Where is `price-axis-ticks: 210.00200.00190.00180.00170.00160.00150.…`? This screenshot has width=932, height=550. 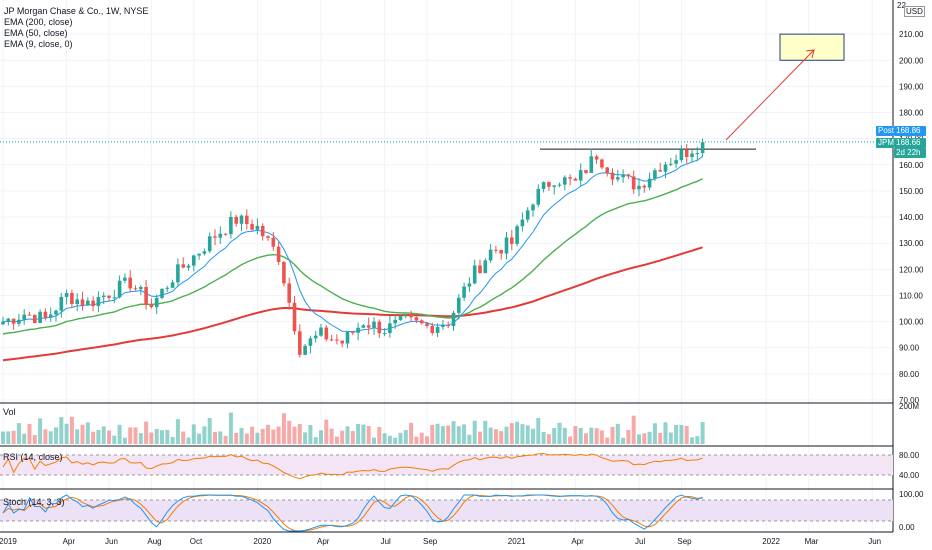
price-axis-ticks: 210.00200.00190.00180.00170.00160.00150.… is located at coordinates (911, 217).